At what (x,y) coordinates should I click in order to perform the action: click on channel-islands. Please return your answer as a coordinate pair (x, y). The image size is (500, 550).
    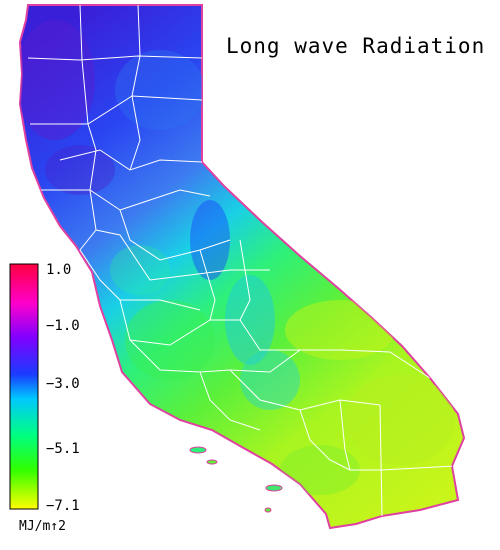
    Looking at the image, I should click on (236, 479).